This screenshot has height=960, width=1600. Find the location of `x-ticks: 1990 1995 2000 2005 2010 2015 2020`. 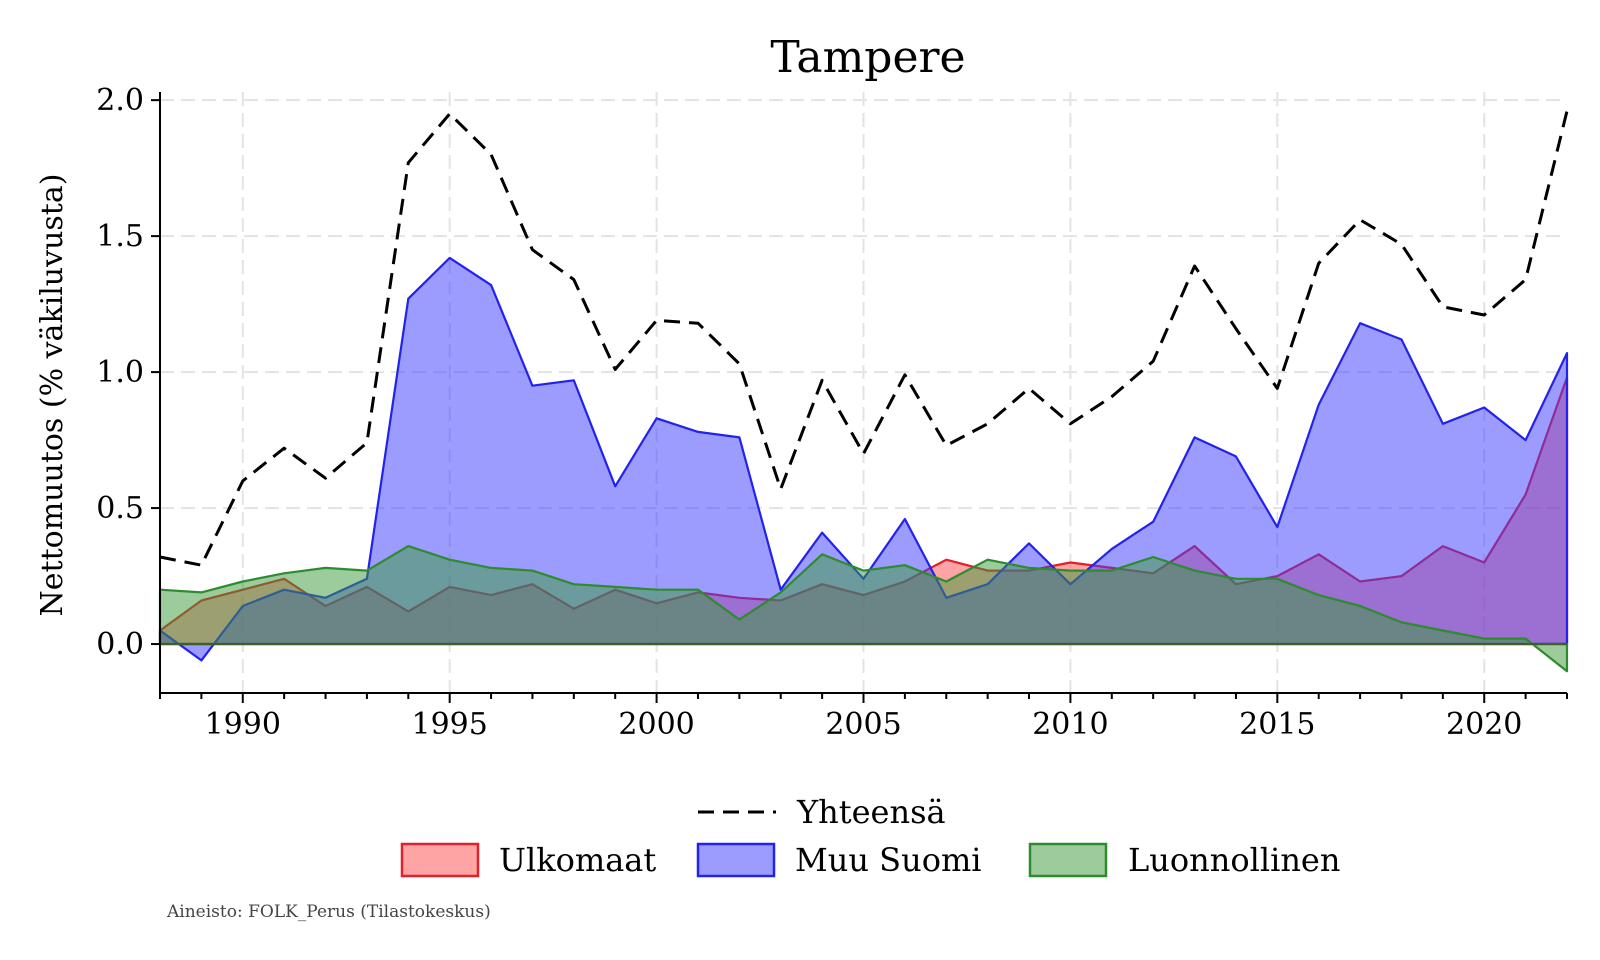

x-ticks: 1990 1995 2000 2005 2010 2015 2020 is located at coordinates (863, 717).